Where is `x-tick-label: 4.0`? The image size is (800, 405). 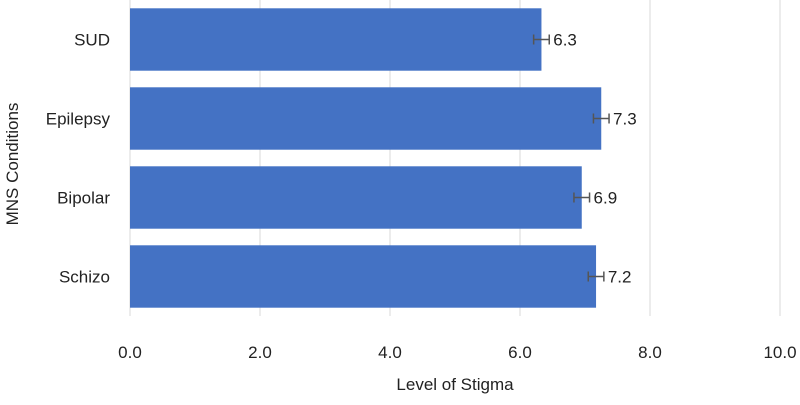 x-tick-label: 4.0 is located at coordinates (390, 352).